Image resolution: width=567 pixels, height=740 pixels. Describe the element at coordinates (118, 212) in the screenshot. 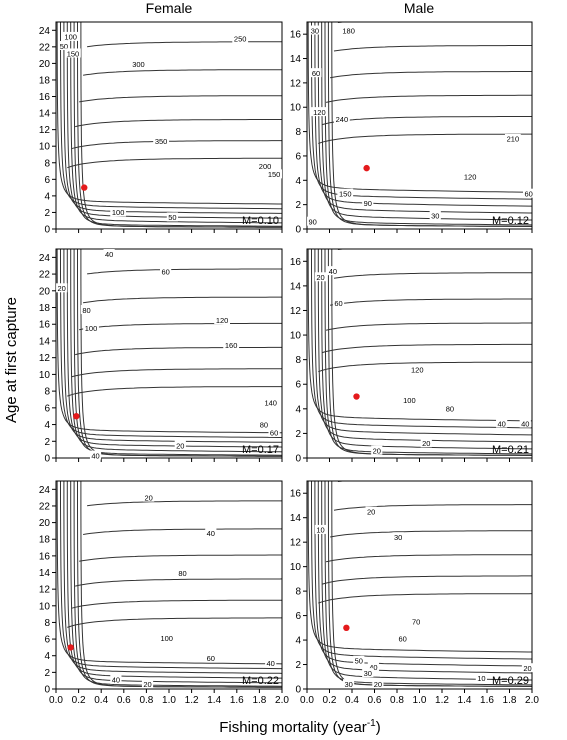

I see `contour-label: 100` at that location.